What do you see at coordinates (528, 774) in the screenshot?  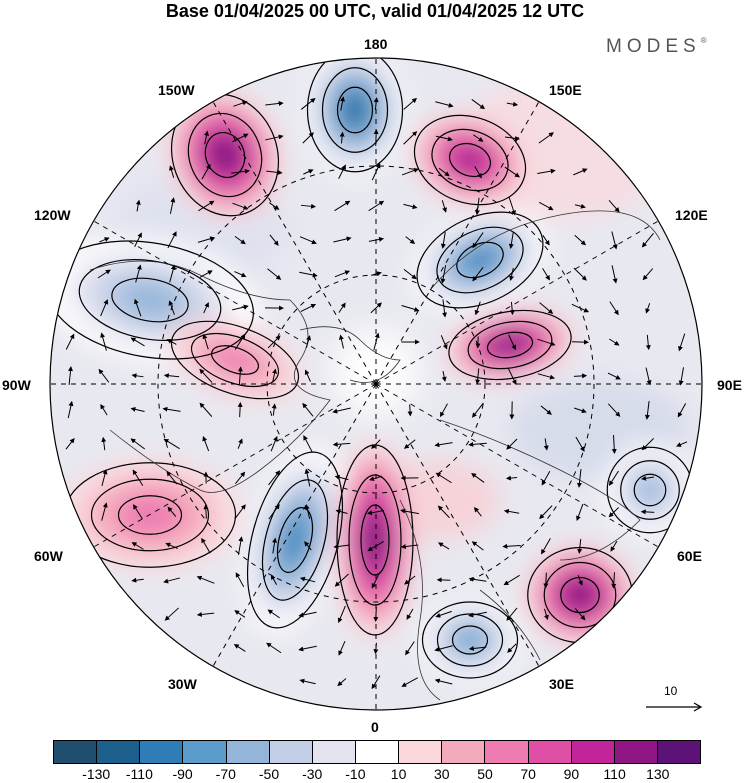 I see `colorbar-tick-label: 70` at bounding box center [528, 774].